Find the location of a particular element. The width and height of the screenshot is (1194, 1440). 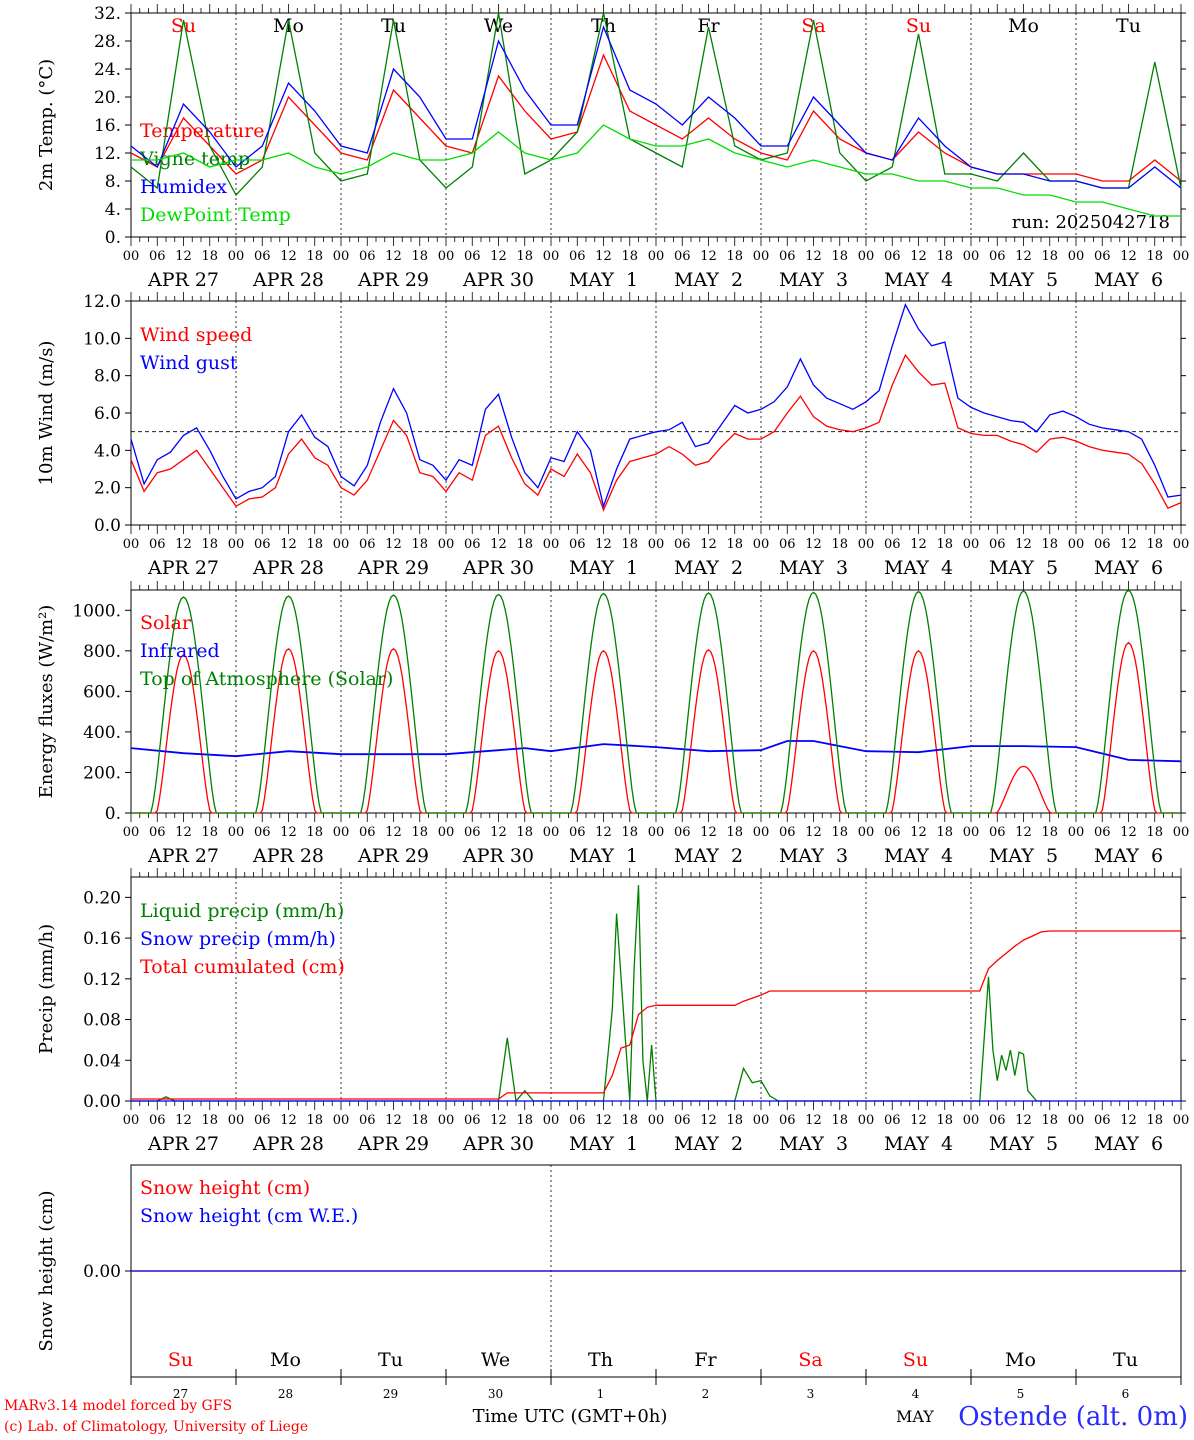

series-wind-gust is located at coordinates (656, 406).